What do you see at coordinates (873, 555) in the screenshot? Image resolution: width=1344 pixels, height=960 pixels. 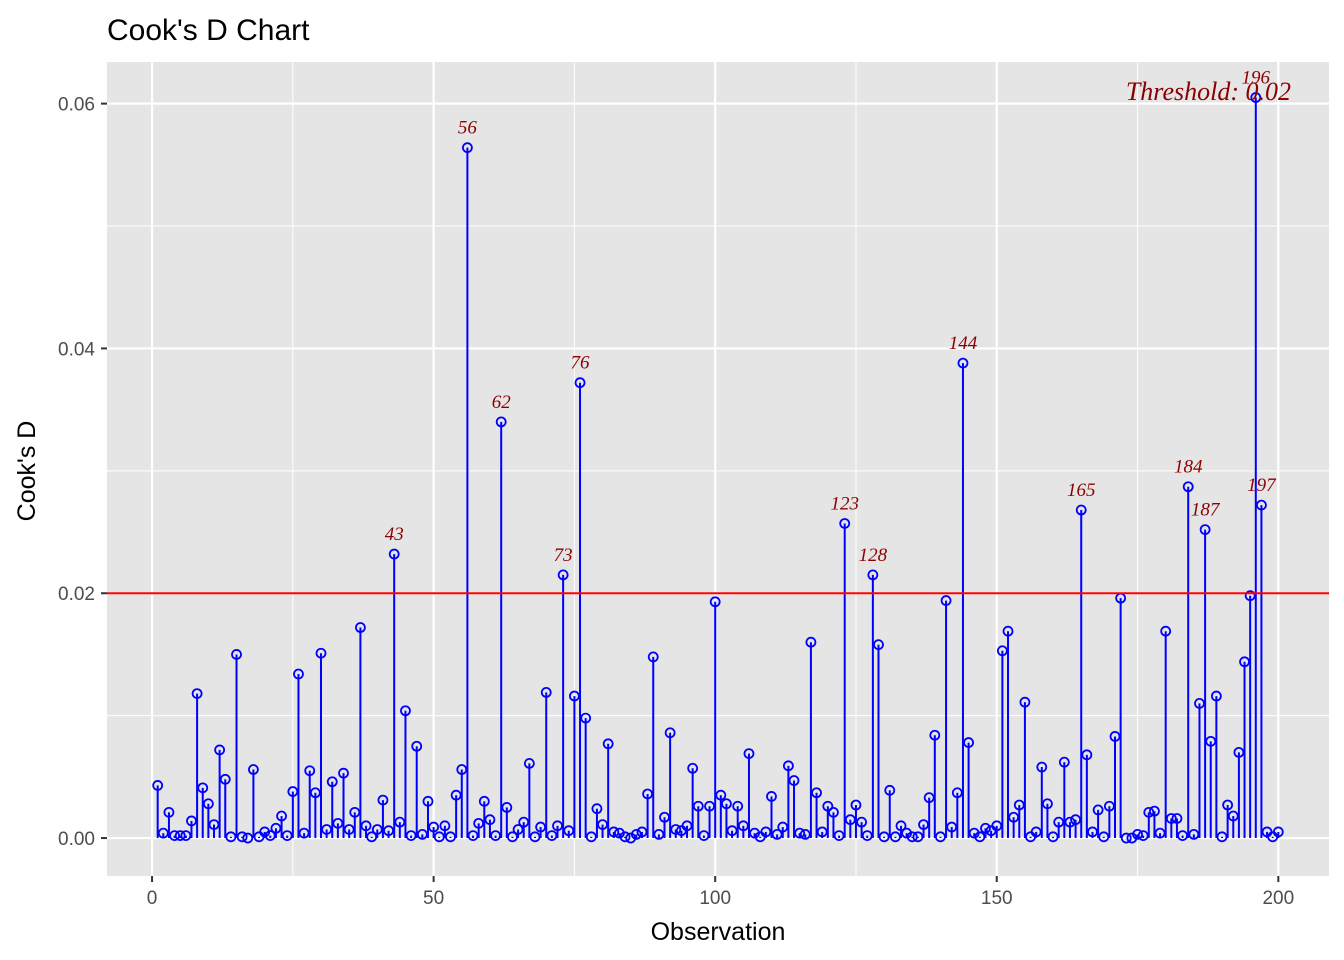 I see `outlier-label: 128` at bounding box center [873, 555].